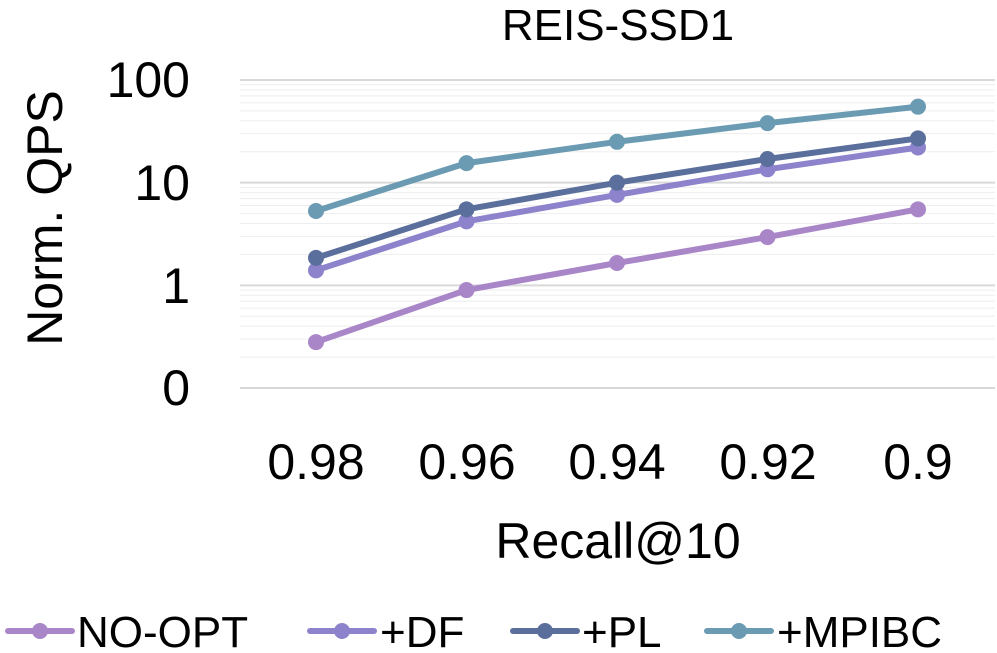  I want to click on x-axis-label: Recall@10, so click(617, 541).